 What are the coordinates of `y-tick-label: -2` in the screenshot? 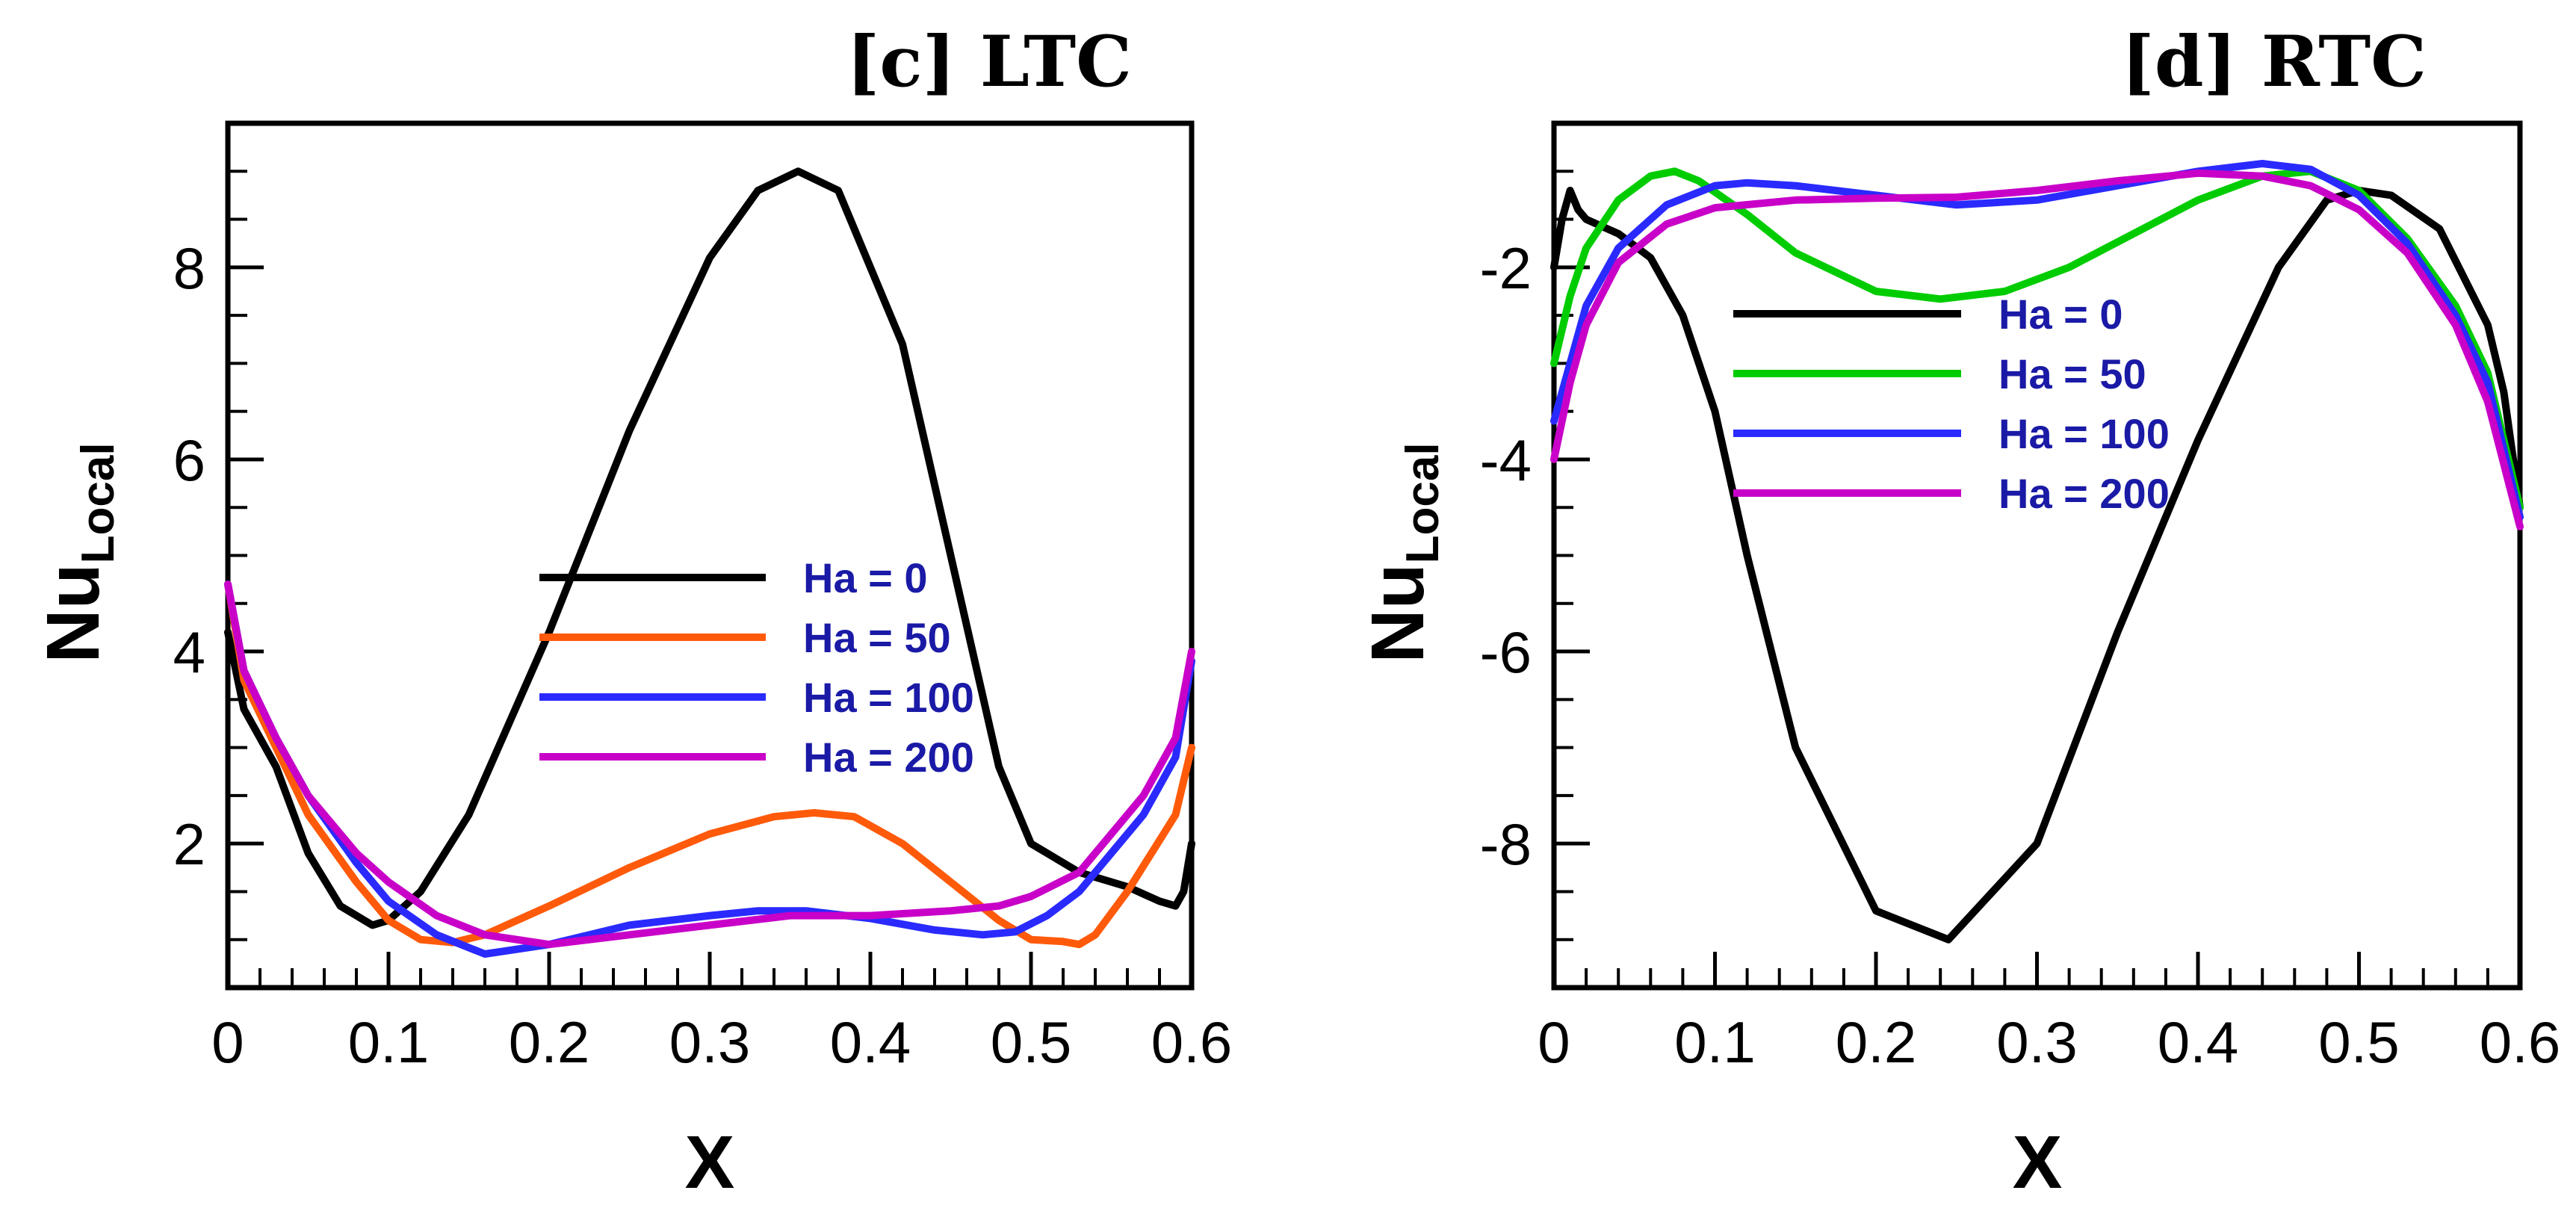 It's located at (1506, 268).